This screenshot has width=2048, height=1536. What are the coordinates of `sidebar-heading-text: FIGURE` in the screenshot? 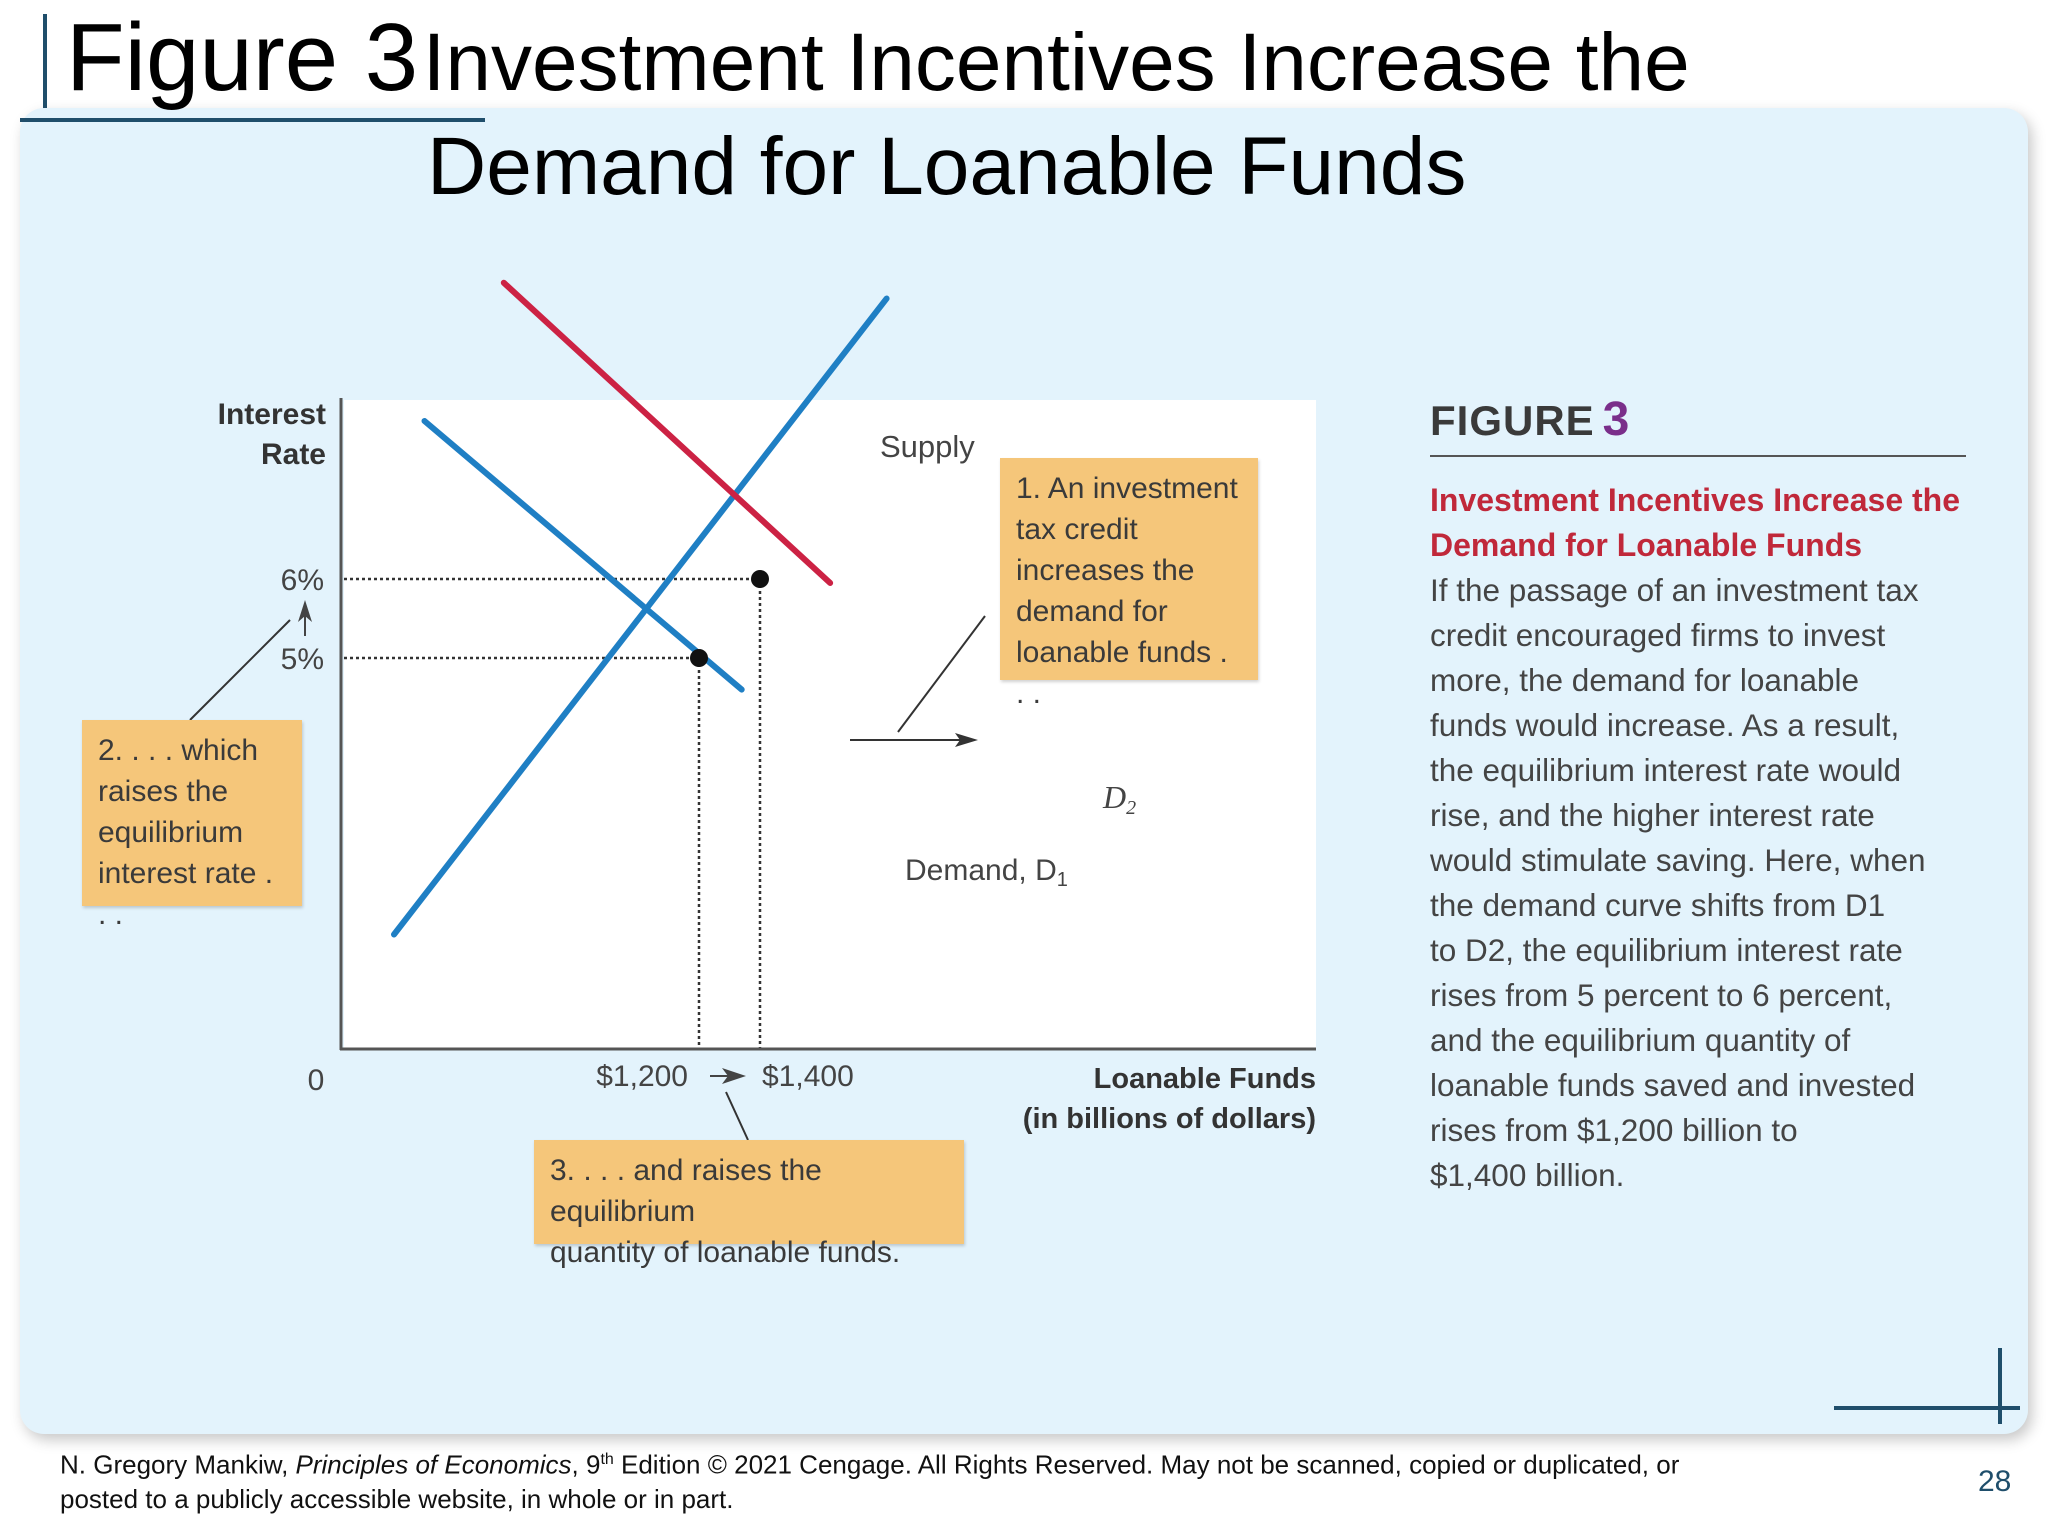 It's located at (1512, 420).